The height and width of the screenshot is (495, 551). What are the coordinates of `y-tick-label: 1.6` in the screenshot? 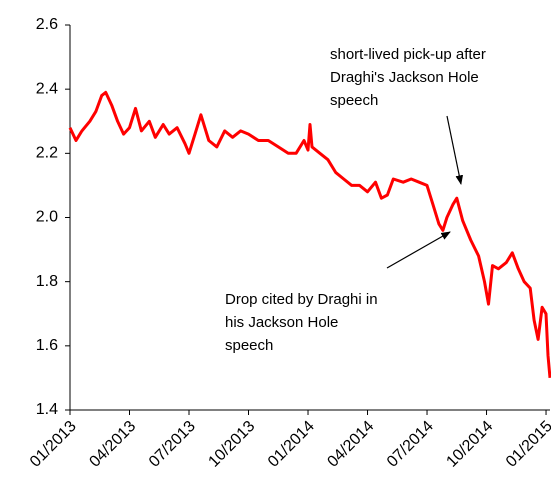 It's located at (47, 345).